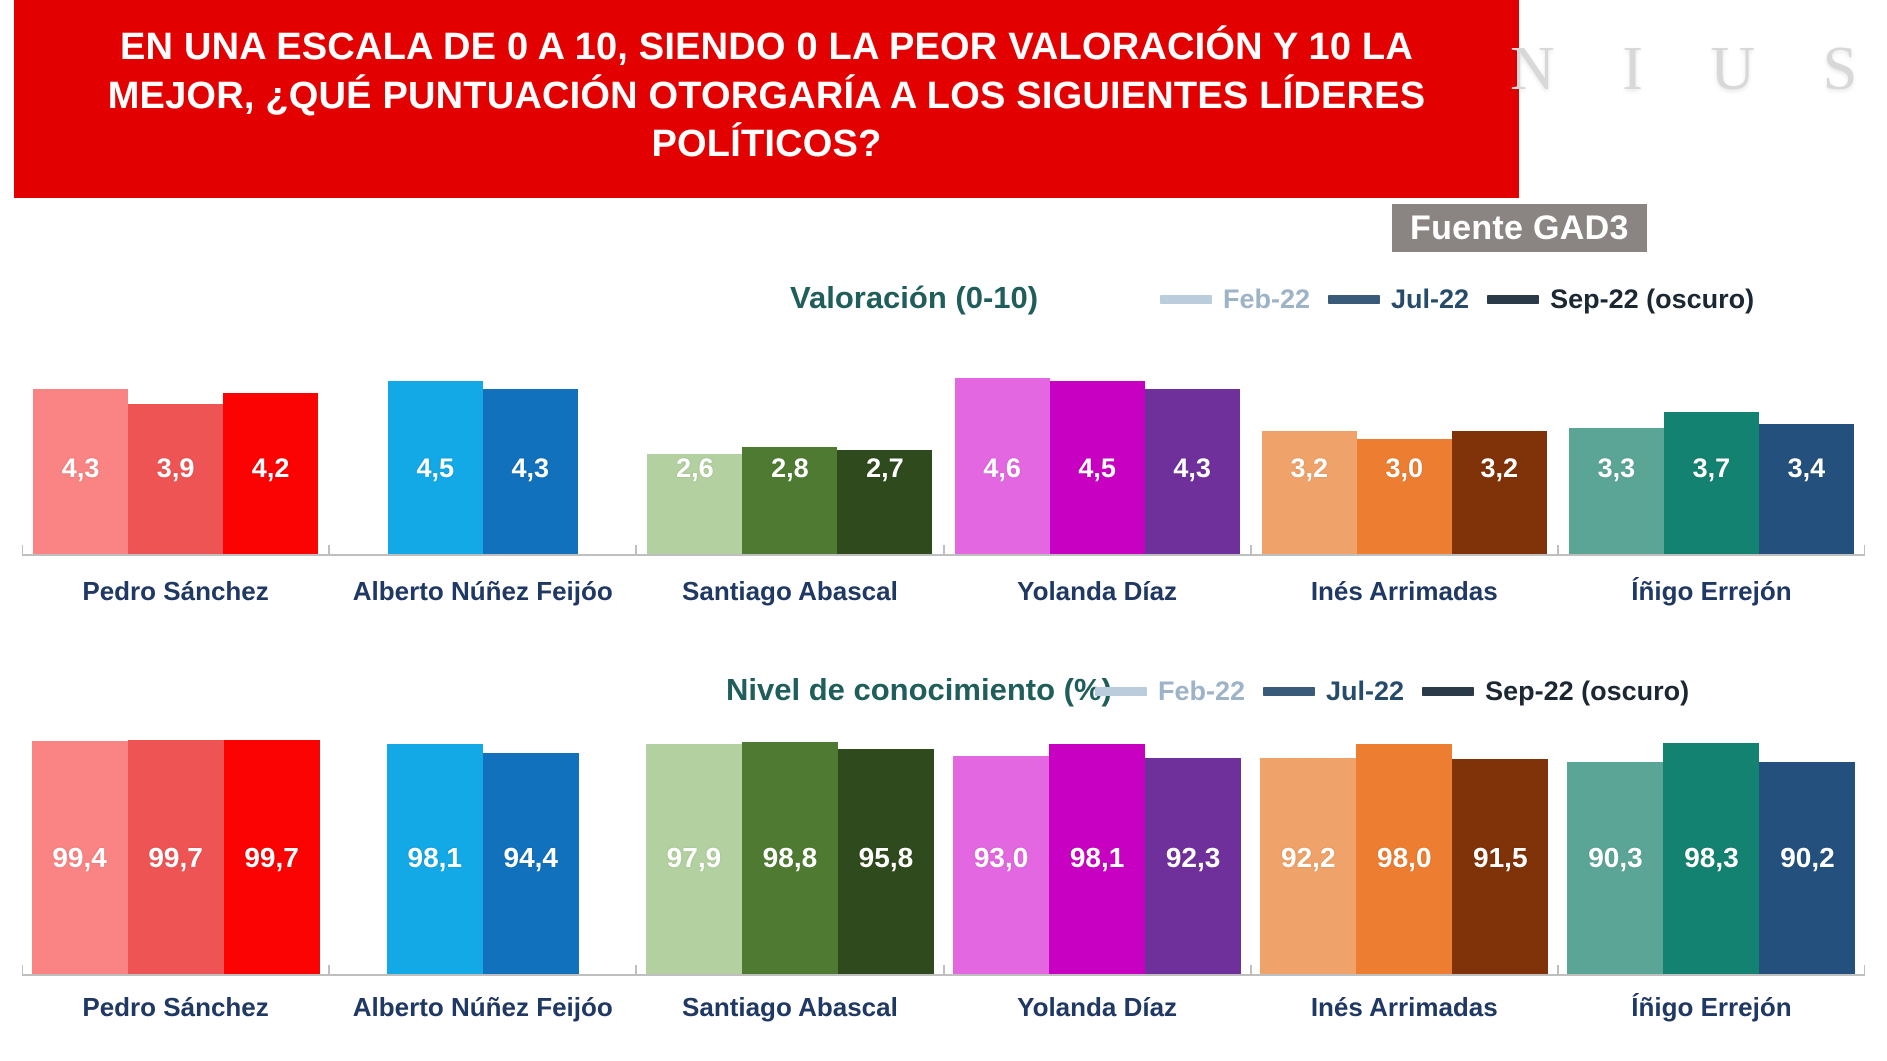 The image size is (1887, 1061). I want to click on bar: 90,3, so click(1615, 868).